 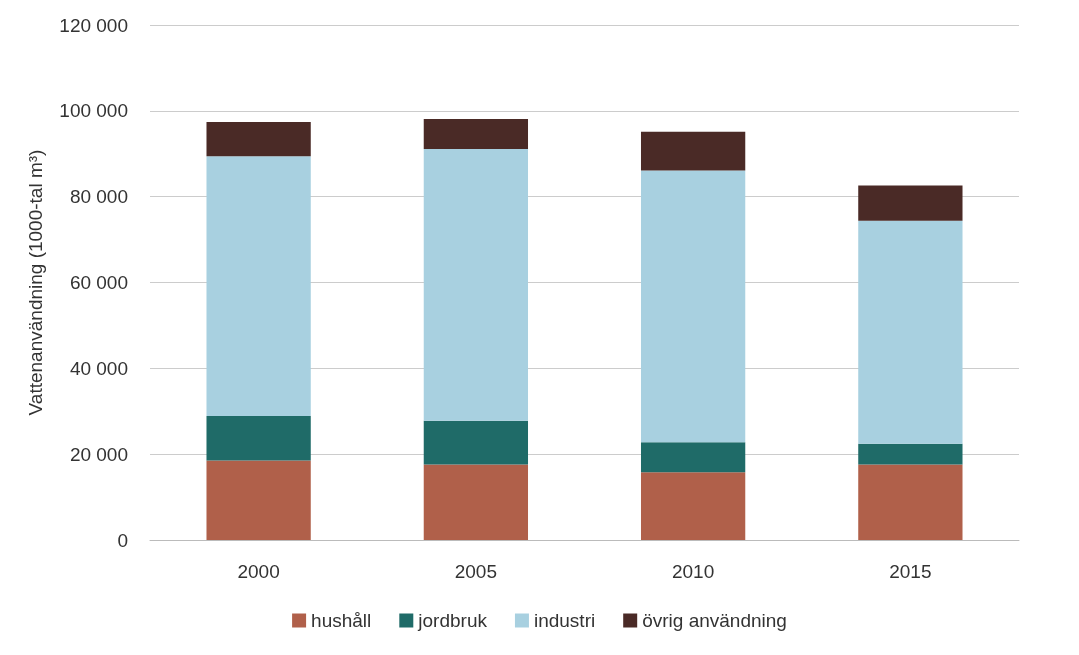 What do you see at coordinates (341, 620) in the screenshot?
I see `legend-label: hushåll` at bounding box center [341, 620].